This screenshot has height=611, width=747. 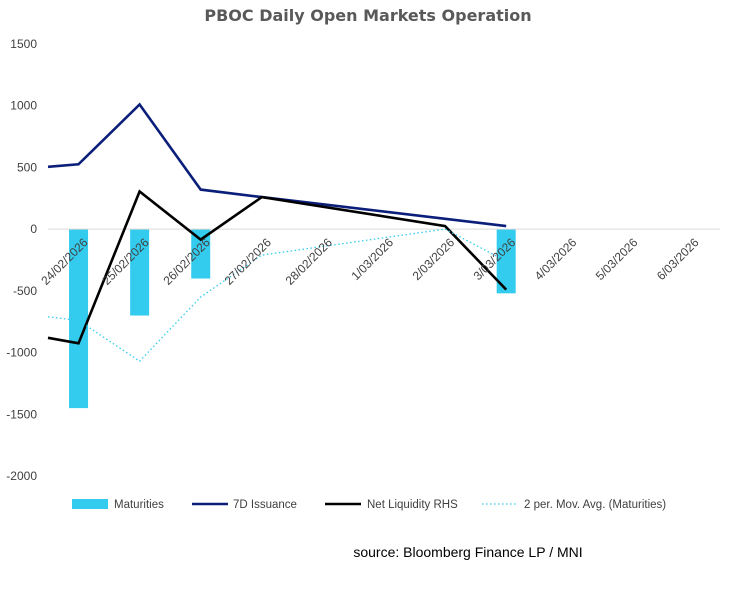 What do you see at coordinates (678, 259) in the screenshot?
I see `x-tick-label: 6/03/2026` at bounding box center [678, 259].